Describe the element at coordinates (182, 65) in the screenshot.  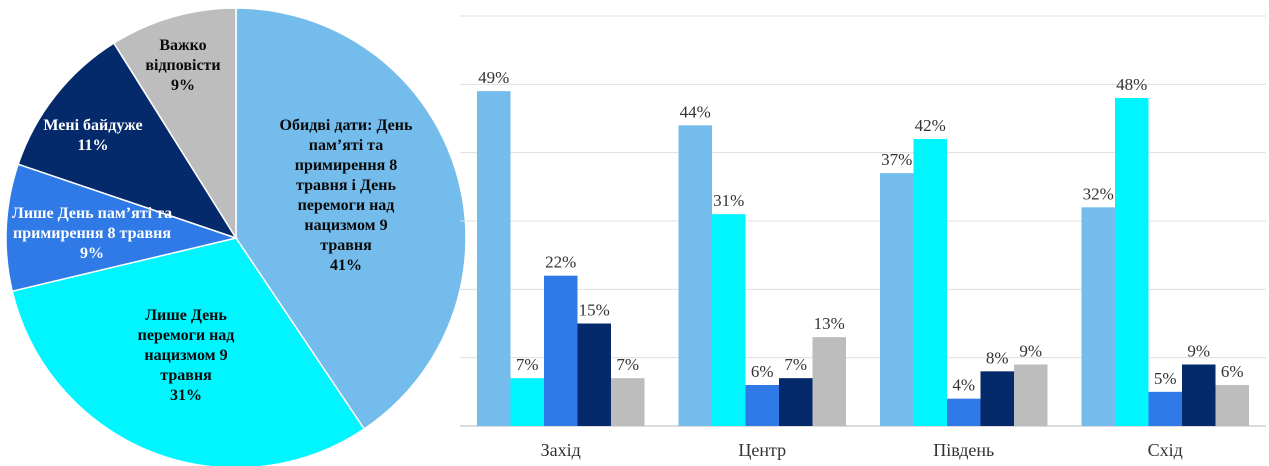
I see `pie-slice-label: Важко відповісти 9%` at that location.